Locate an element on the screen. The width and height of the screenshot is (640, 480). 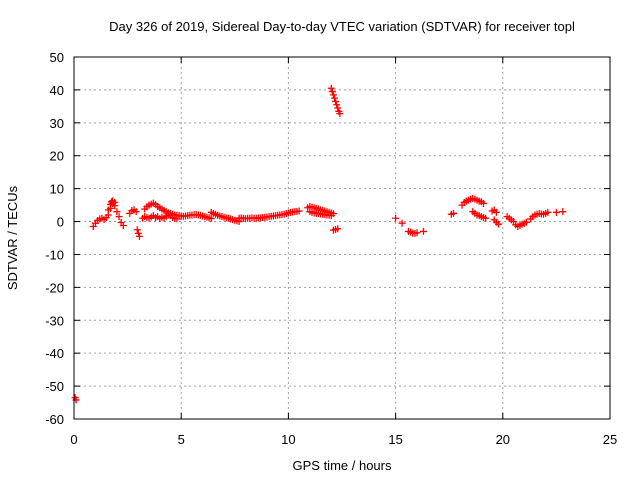
y-tick-label: 10 is located at coordinates (57, 189).